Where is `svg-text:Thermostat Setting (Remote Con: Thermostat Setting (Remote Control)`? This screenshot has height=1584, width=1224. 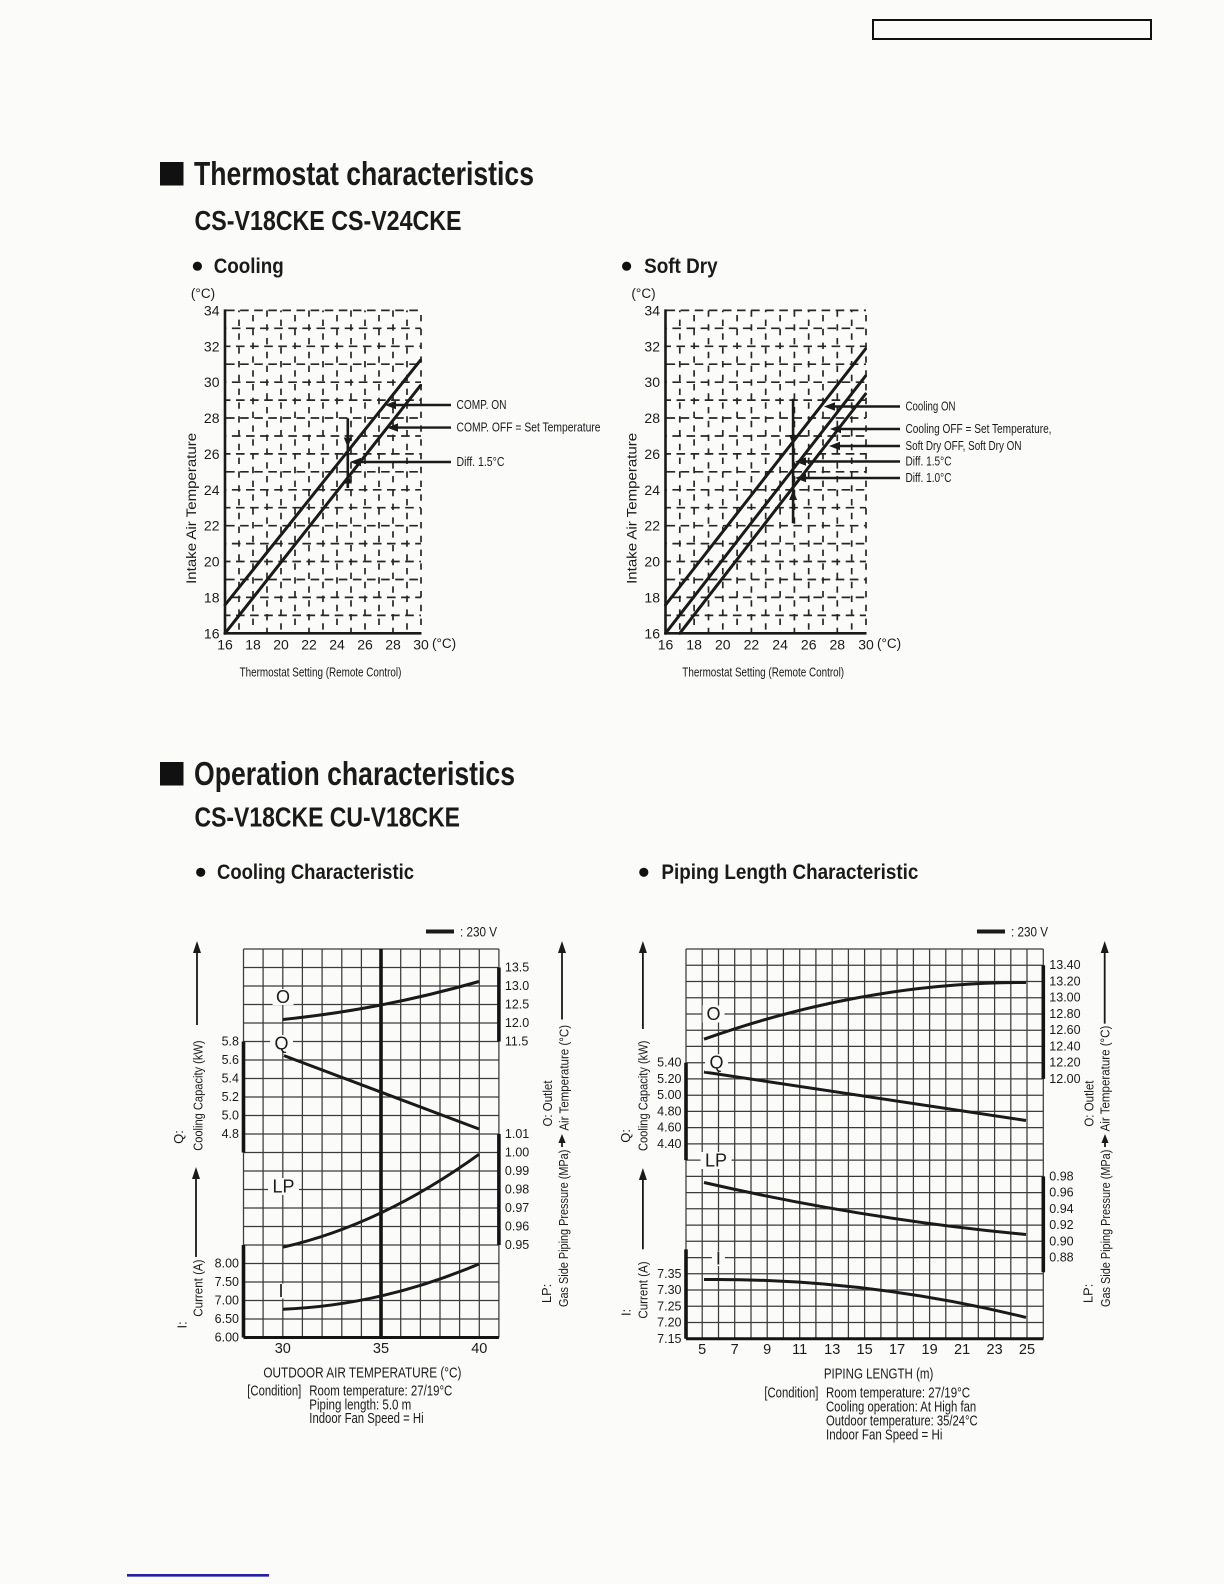 svg-text:Thermostat Setting (Remote Con: Thermostat Setting (Remote Control) is located at coordinates (321, 673).